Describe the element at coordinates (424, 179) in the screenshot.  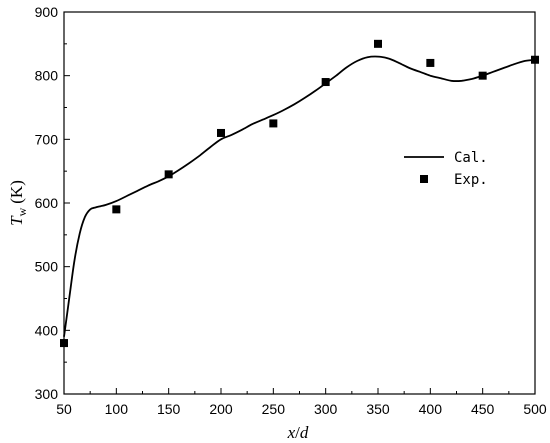
I see `legend-square-swatch` at that location.